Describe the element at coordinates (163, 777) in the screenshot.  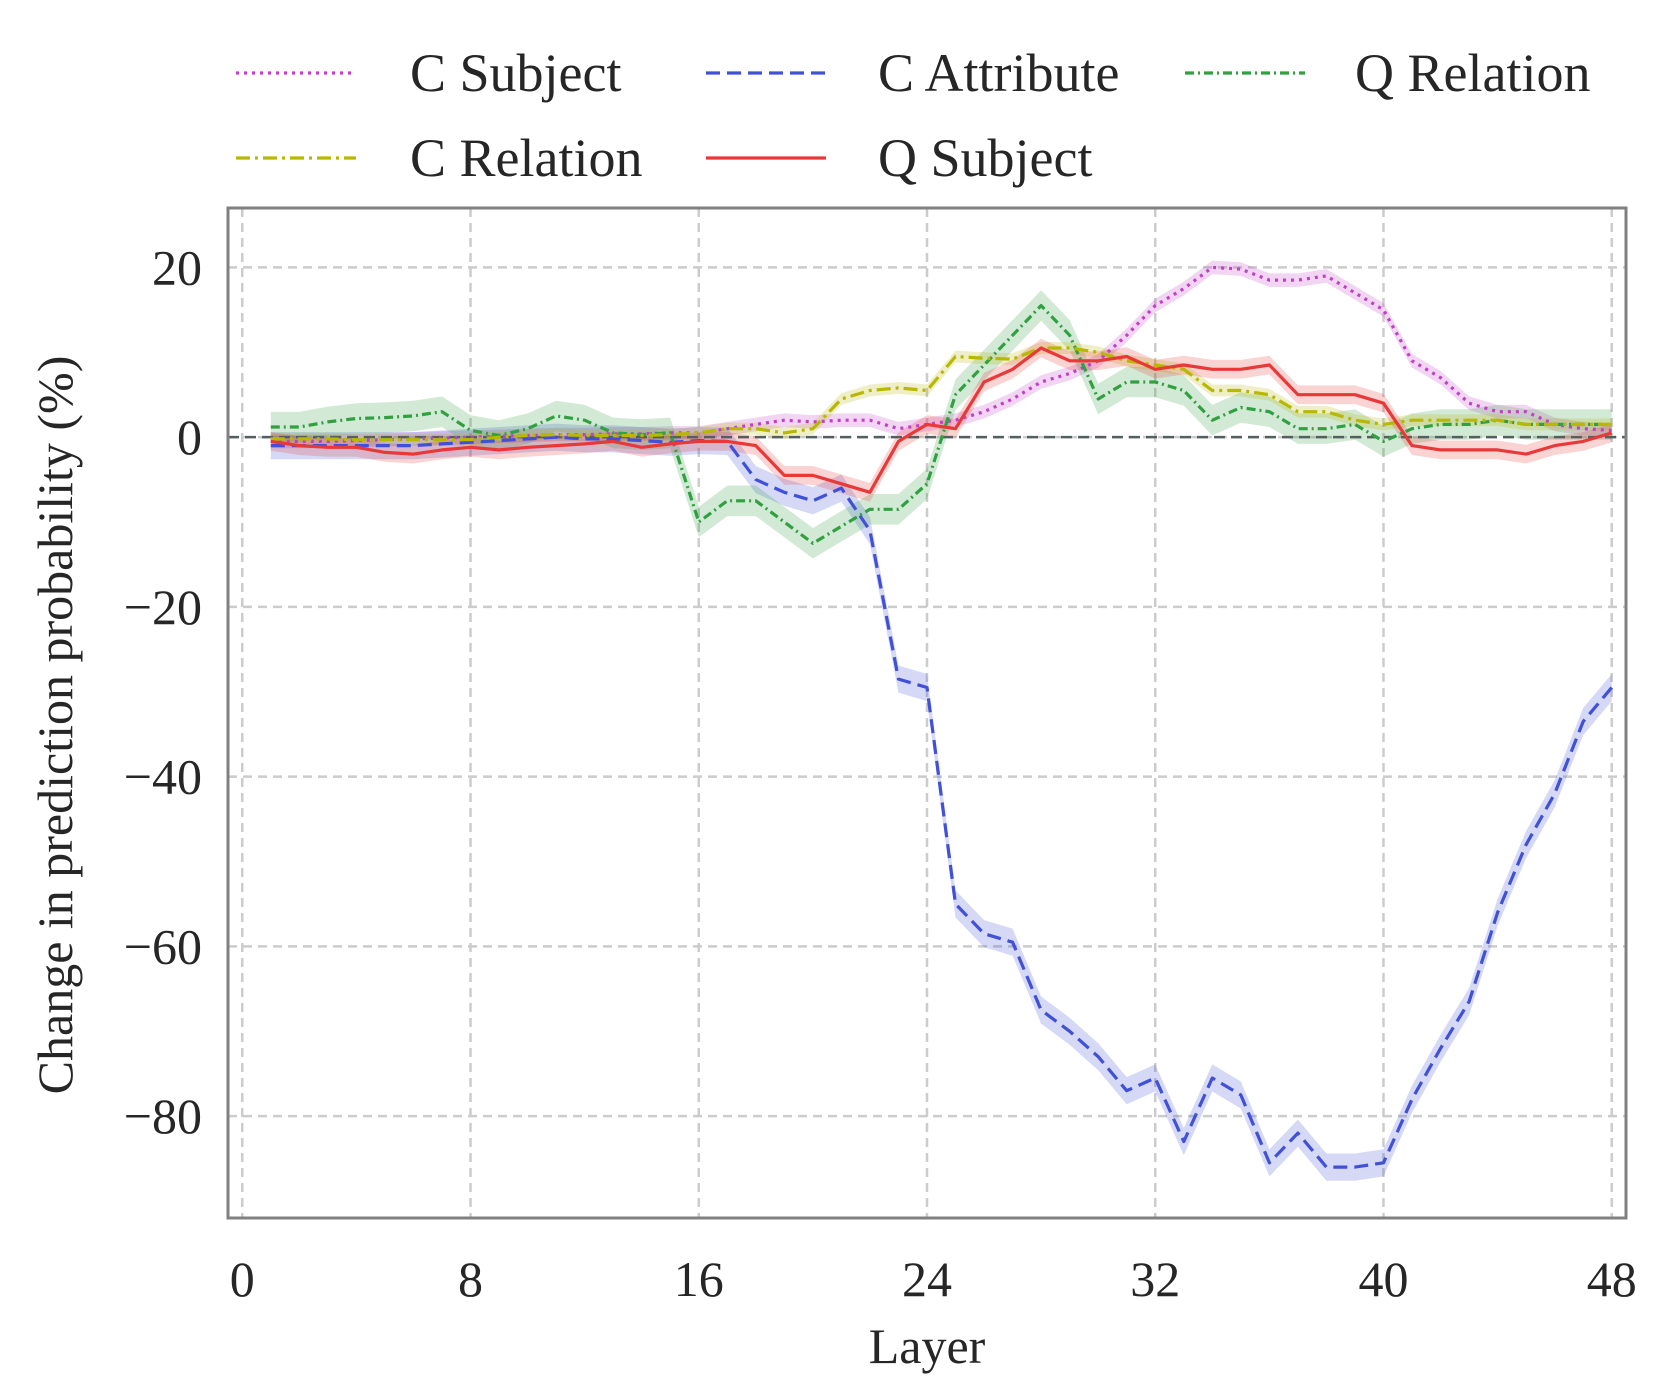
I see `y-tick-label: −40` at that location.